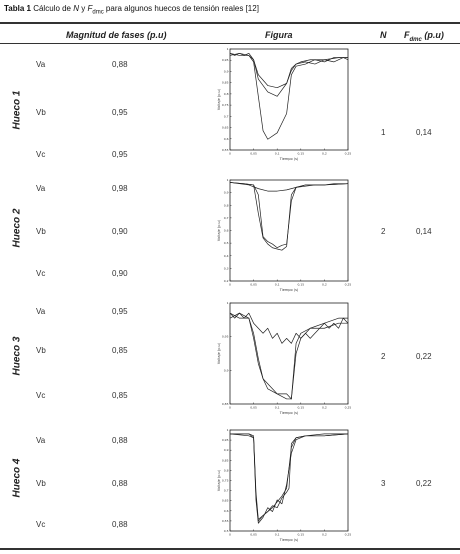 The height and width of the screenshot is (554, 460). Describe the element at coordinates (279, 35) in the screenshot. I see `header-figura: Figura` at that location.